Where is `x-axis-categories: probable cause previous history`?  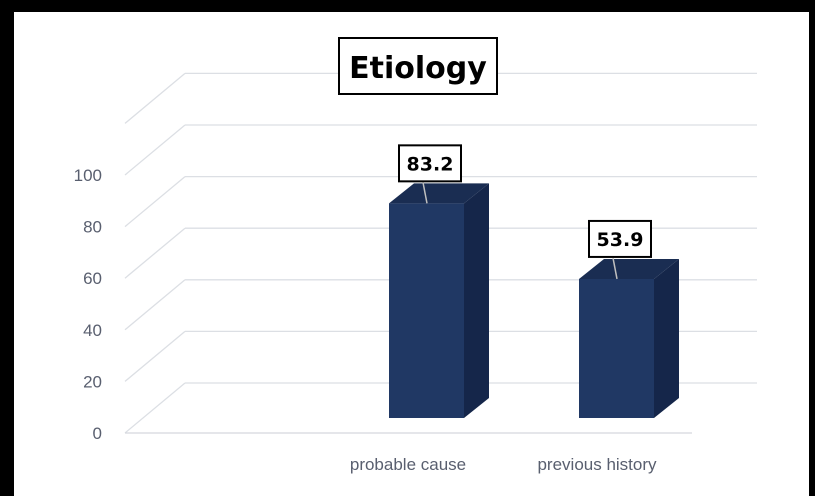
x-axis-categories: probable cause previous history is located at coordinates (503, 464).